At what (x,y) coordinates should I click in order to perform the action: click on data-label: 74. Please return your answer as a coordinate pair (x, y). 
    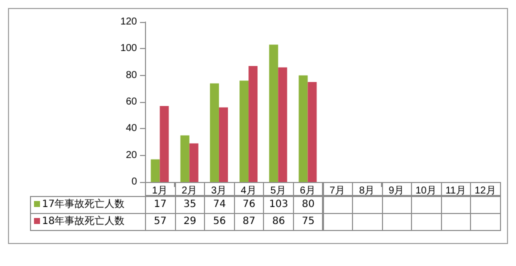
    Looking at the image, I should click on (219, 205).